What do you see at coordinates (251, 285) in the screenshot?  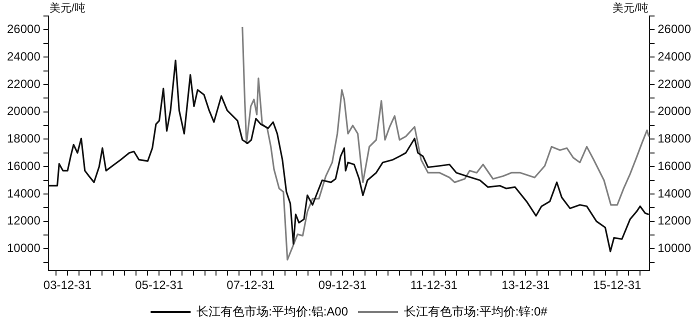 I see `x-tick-label: 07-12-31` at bounding box center [251, 285].